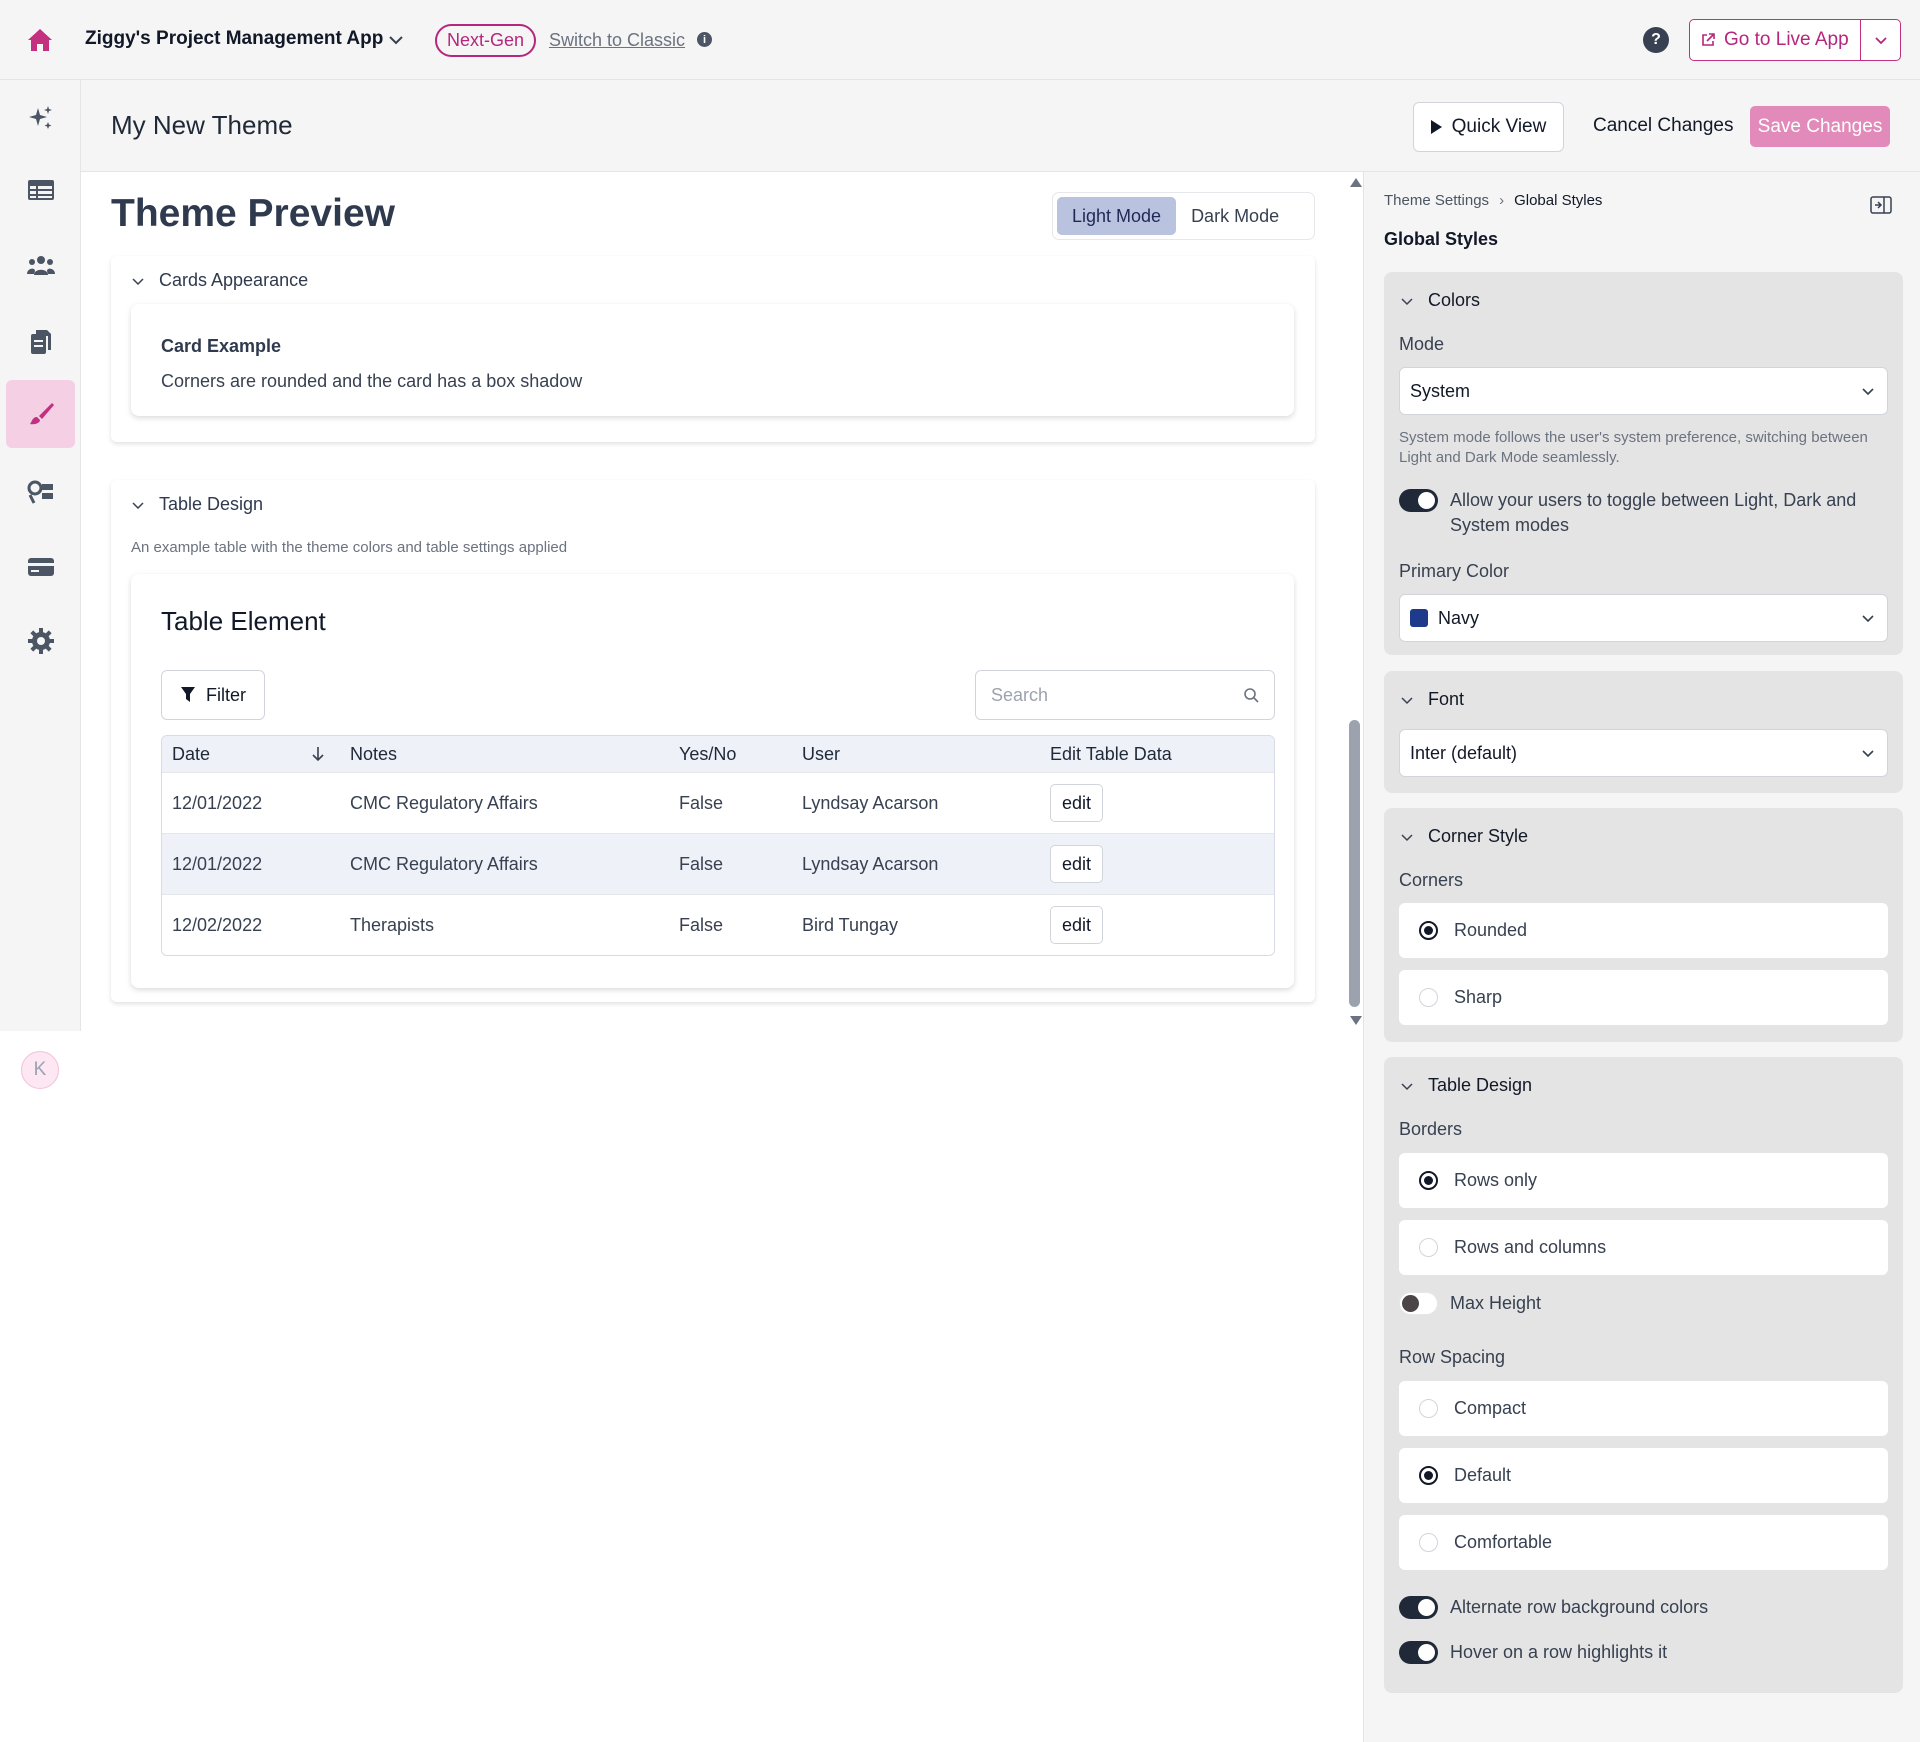 The image size is (1920, 1742). What do you see at coordinates (1440, 390) in the screenshot?
I see `mode-value: System` at bounding box center [1440, 390].